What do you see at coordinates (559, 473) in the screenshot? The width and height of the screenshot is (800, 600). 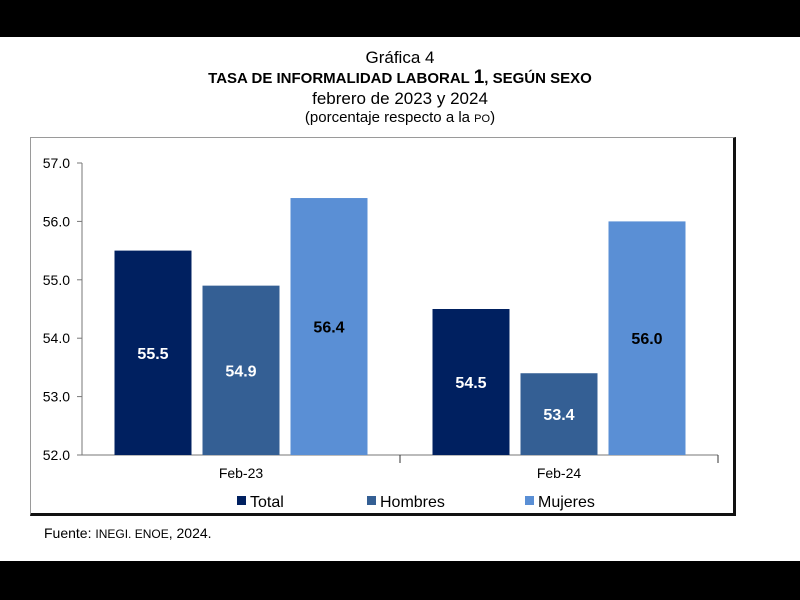 I see `x-tick-label: Feb-24` at bounding box center [559, 473].